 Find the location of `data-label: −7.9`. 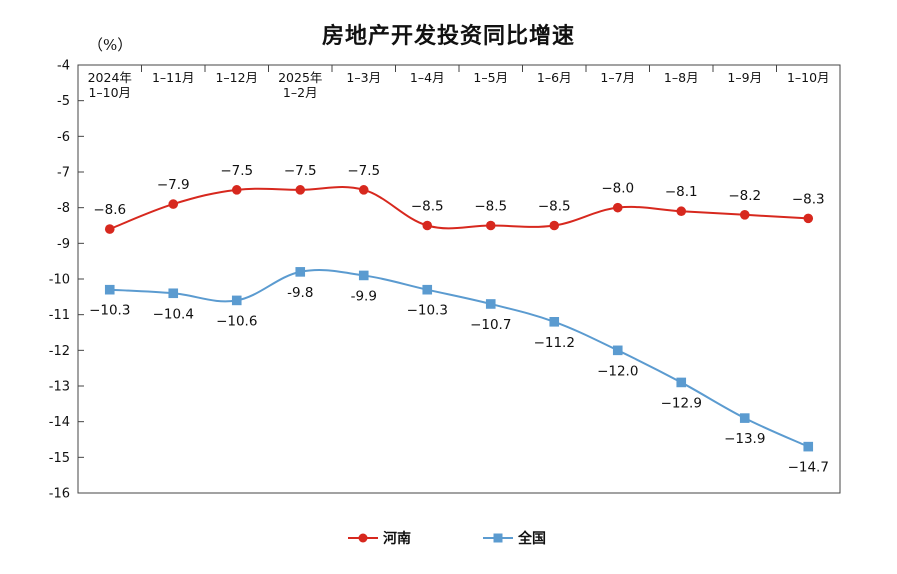

data-label: −7.9 is located at coordinates (173, 185).